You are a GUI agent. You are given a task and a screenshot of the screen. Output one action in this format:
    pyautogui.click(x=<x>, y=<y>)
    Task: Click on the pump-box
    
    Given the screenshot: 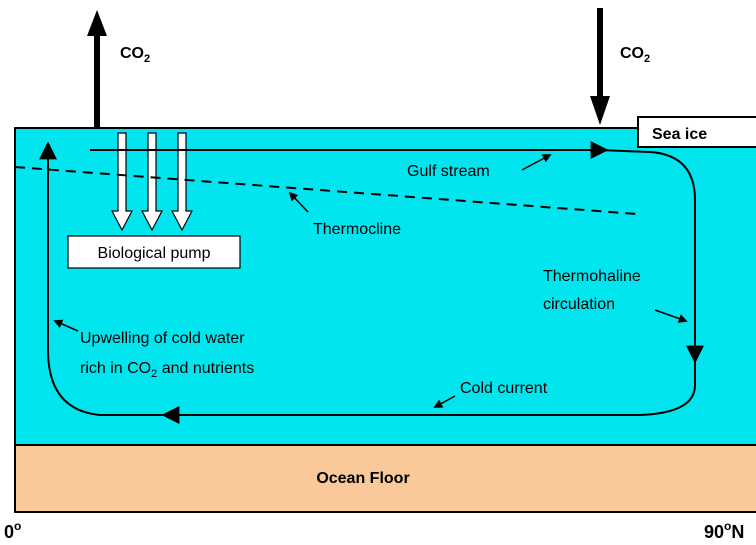 What is the action you would take?
    pyautogui.click(x=154, y=252)
    